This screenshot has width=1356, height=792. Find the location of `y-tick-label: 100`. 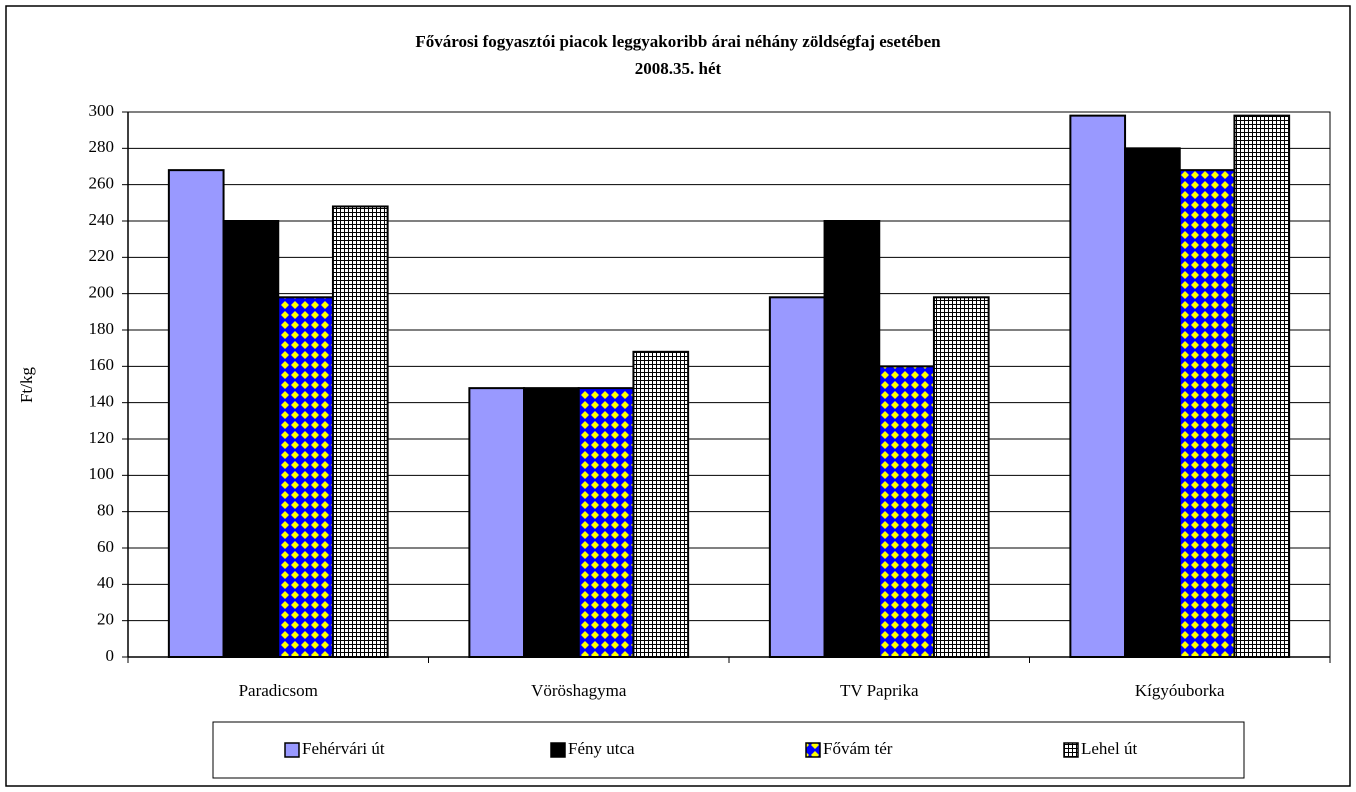

y-tick-label: 100 is located at coordinates (102, 473).